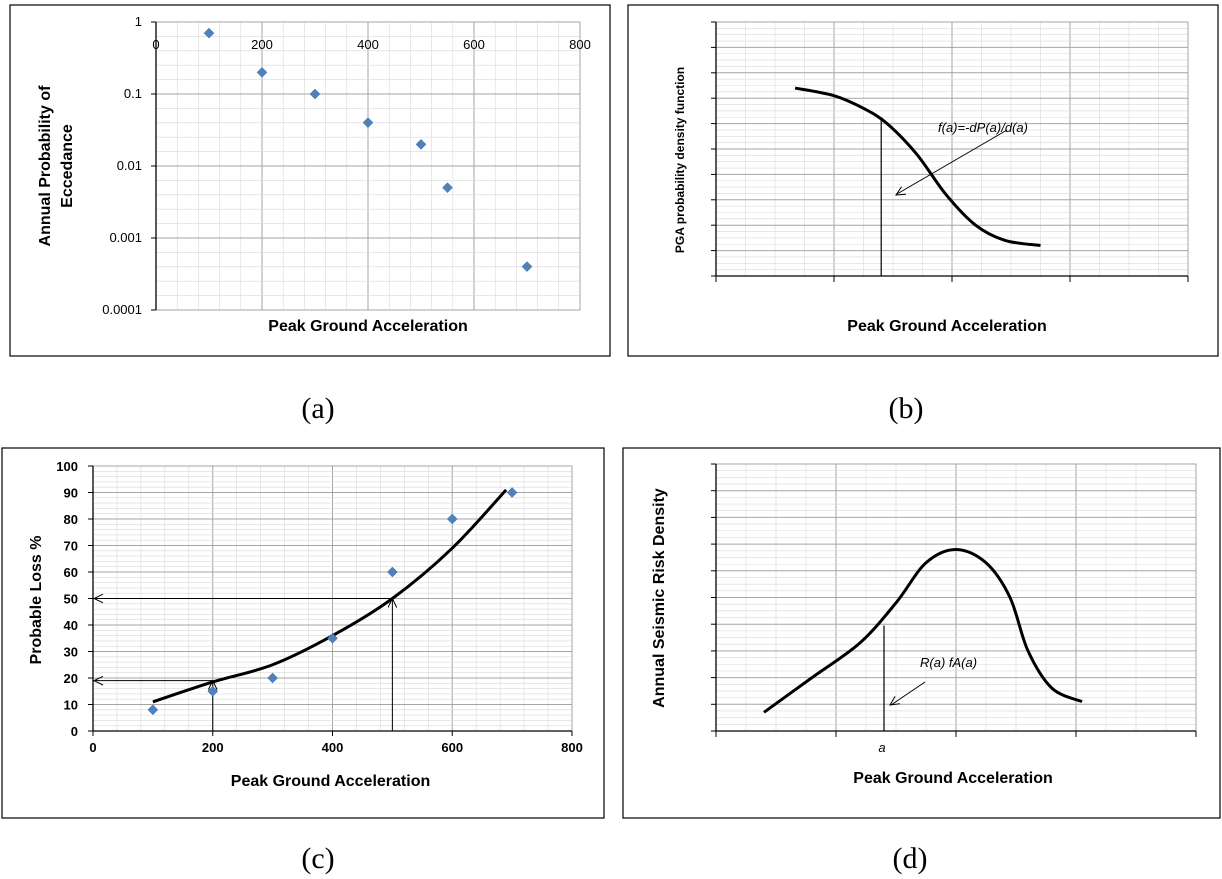 The image size is (1222, 879). I want to click on y-tick-label: 80, so click(71, 519).